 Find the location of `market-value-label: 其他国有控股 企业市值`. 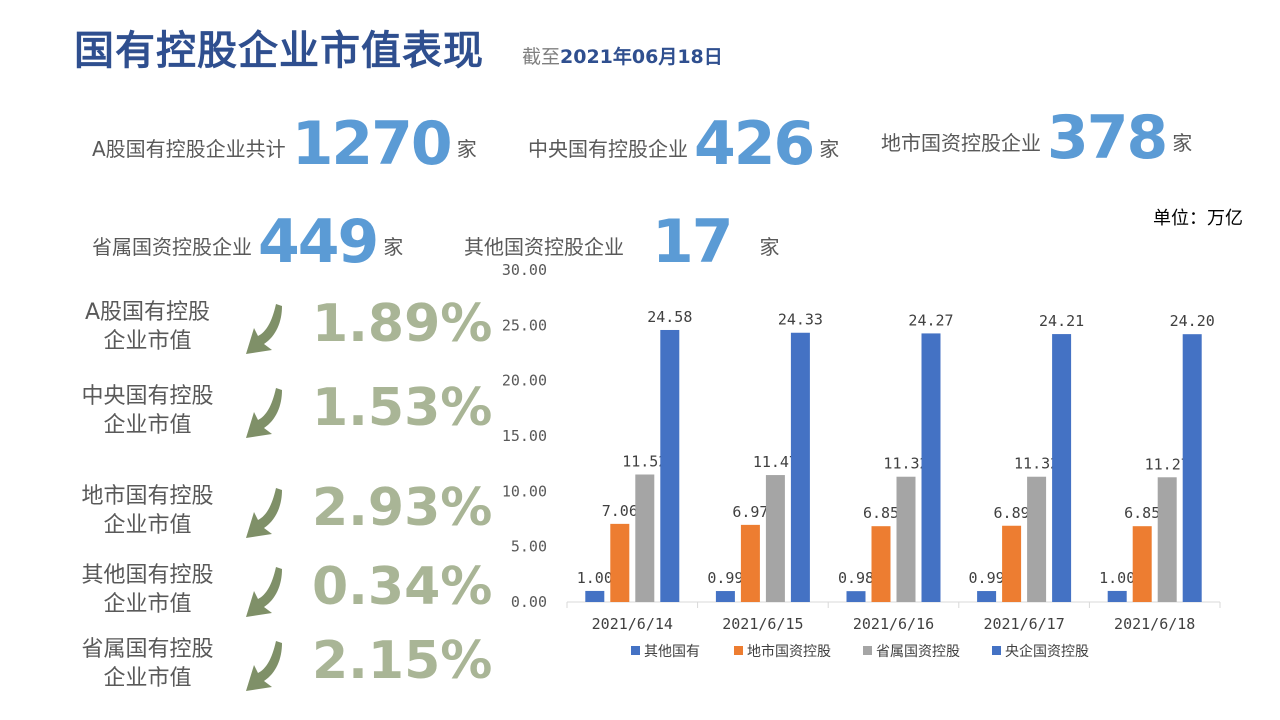

market-value-label: 其他国有控股 企业市值 is located at coordinates (147, 590).